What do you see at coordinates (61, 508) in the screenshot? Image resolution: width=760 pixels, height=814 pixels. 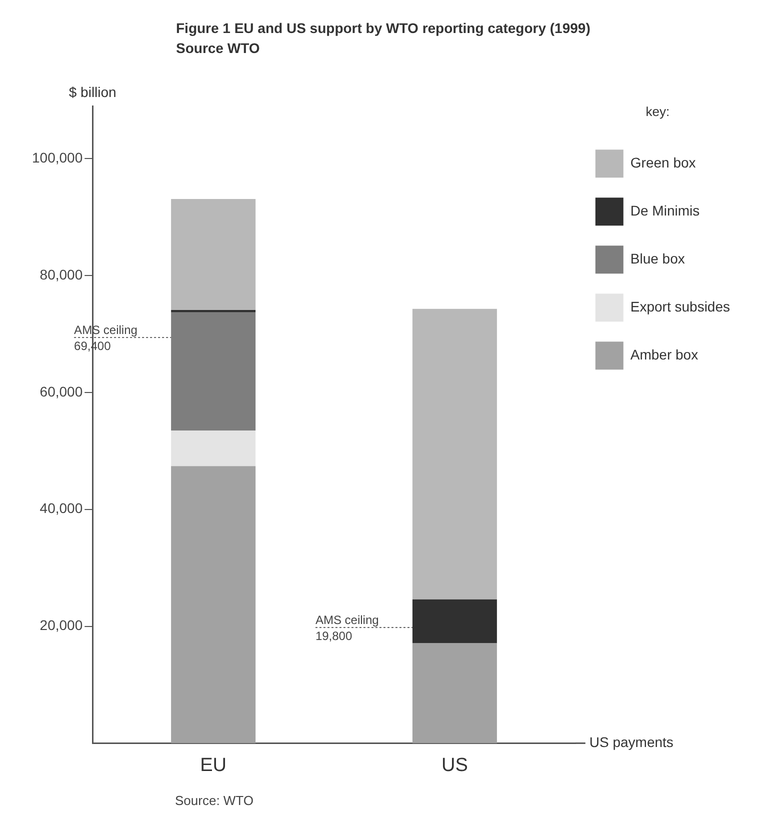 I see `y-tick-label: 40,000` at bounding box center [61, 508].